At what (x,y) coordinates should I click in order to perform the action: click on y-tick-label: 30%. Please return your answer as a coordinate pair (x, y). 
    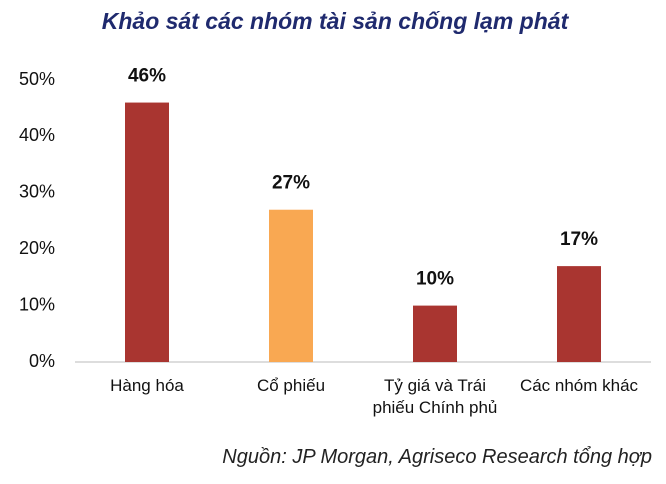
    Looking at the image, I should click on (37, 192).